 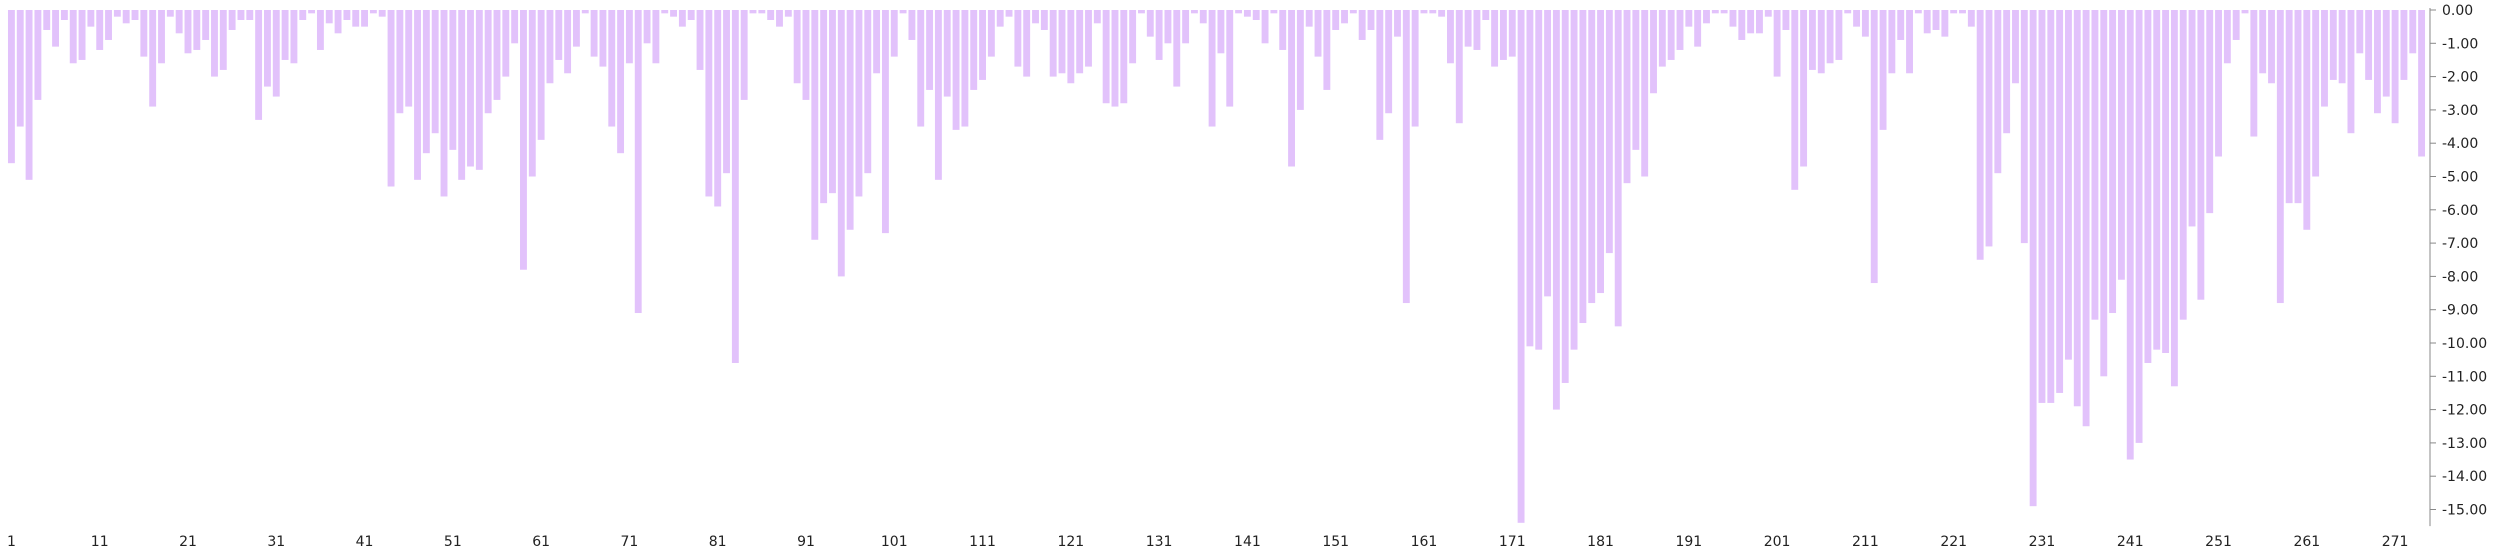 I want to click on x-tick-label: 51, so click(x=453, y=542).